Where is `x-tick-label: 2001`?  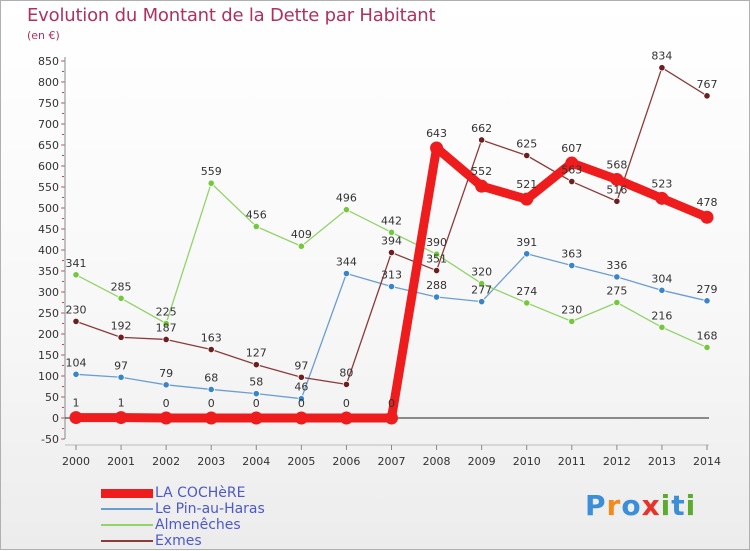 x-tick-label: 2001 is located at coordinates (121, 461).